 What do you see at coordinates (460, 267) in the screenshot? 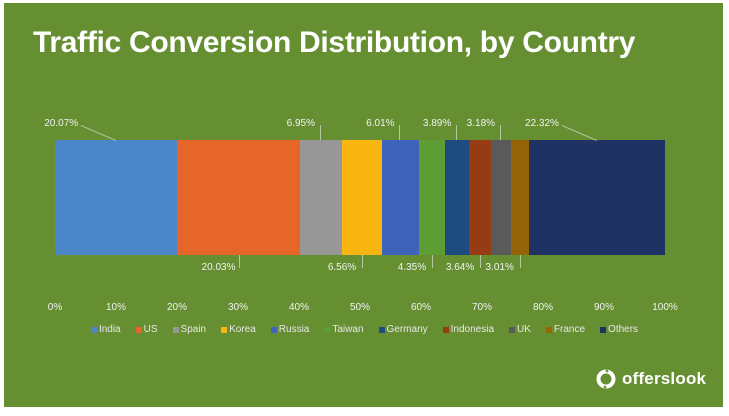
I see `data-label-indonesia: 3.64%` at bounding box center [460, 267].